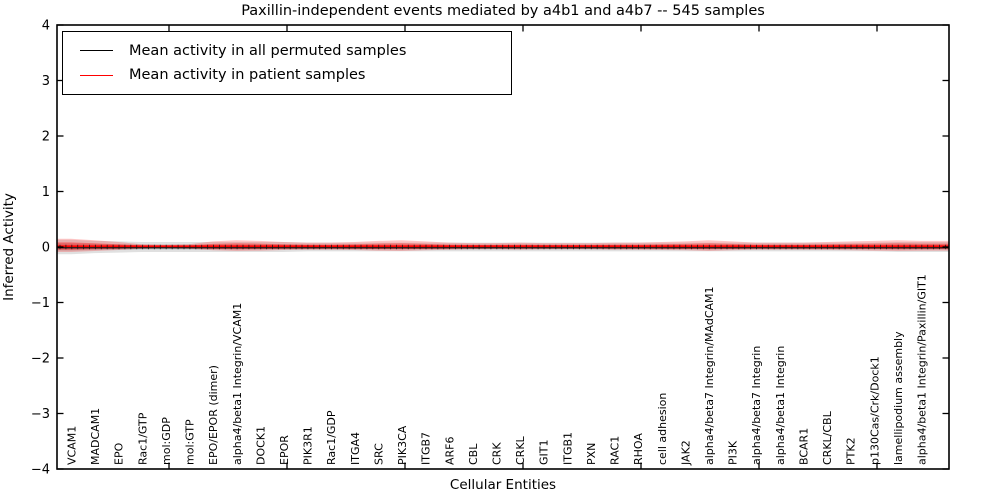  I want to click on legend-entry-permuted: Mean activity in all permuted samples, so click(287, 51).